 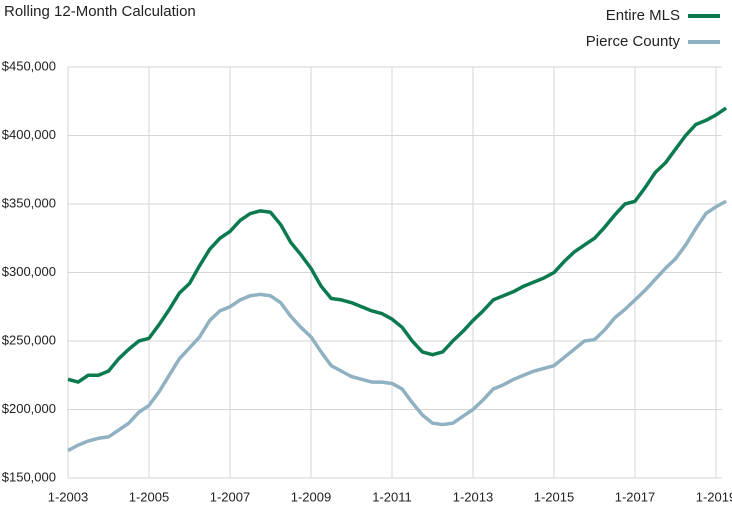 What do you see at coordinates (68, 496) in the screenshot?
I see `x-tick-label: 1-2003` at bounding box center [68, 496].